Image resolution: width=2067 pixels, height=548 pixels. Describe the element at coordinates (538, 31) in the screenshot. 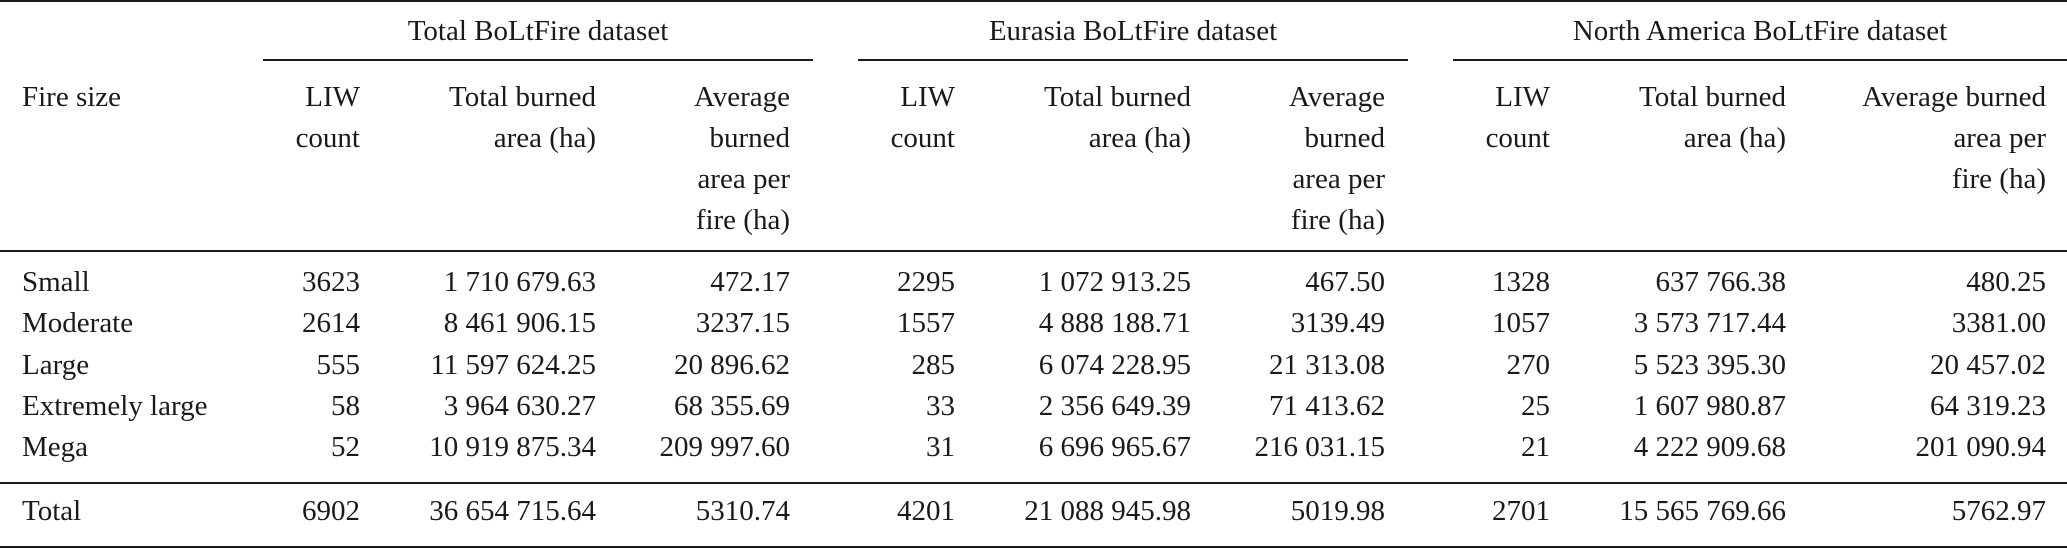

I see `group-title-total: Total BoLtFire dataset` at that location.